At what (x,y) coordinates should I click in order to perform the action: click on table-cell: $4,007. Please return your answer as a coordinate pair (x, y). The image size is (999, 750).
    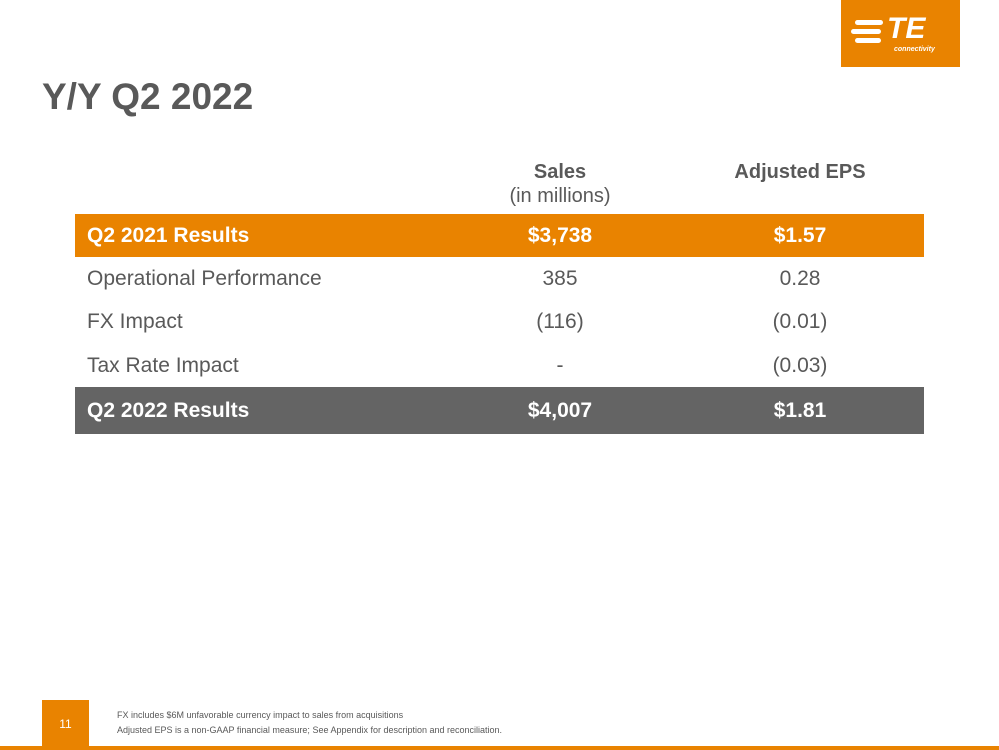
    Looking at the image, I should click on (560, 410).